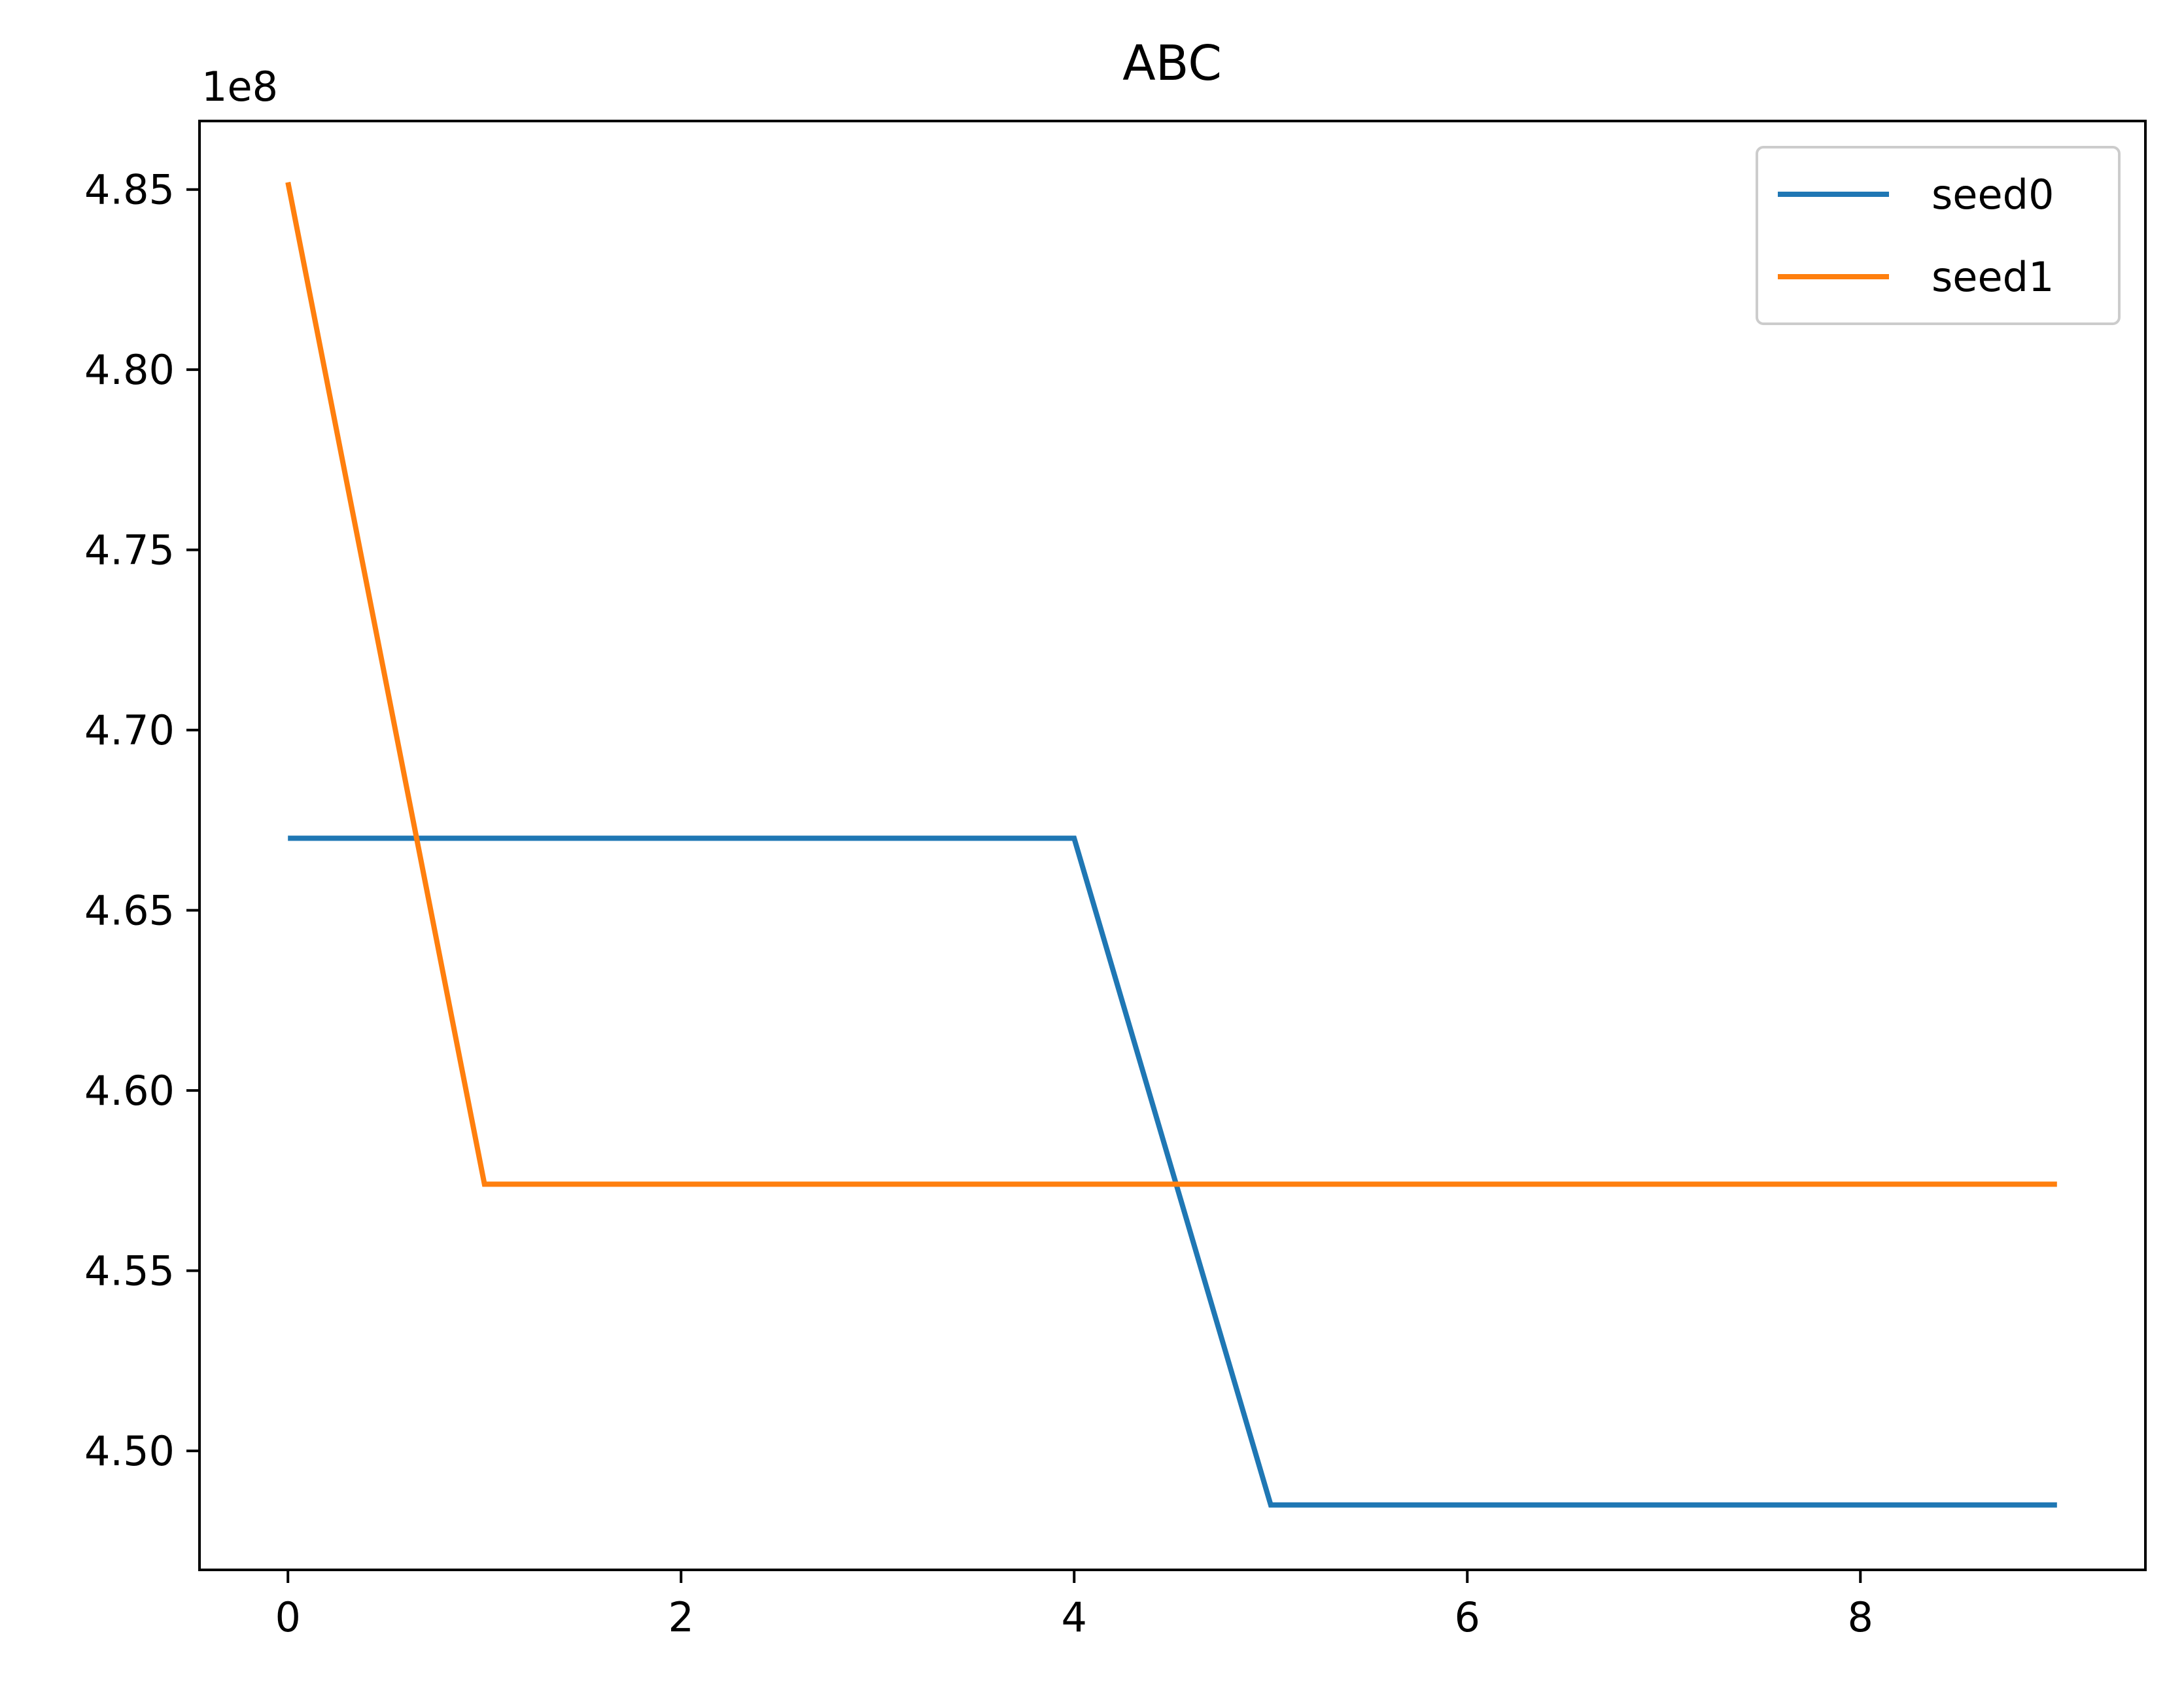  I want to click on x-tick-label: 6, so click(1467, 1617).